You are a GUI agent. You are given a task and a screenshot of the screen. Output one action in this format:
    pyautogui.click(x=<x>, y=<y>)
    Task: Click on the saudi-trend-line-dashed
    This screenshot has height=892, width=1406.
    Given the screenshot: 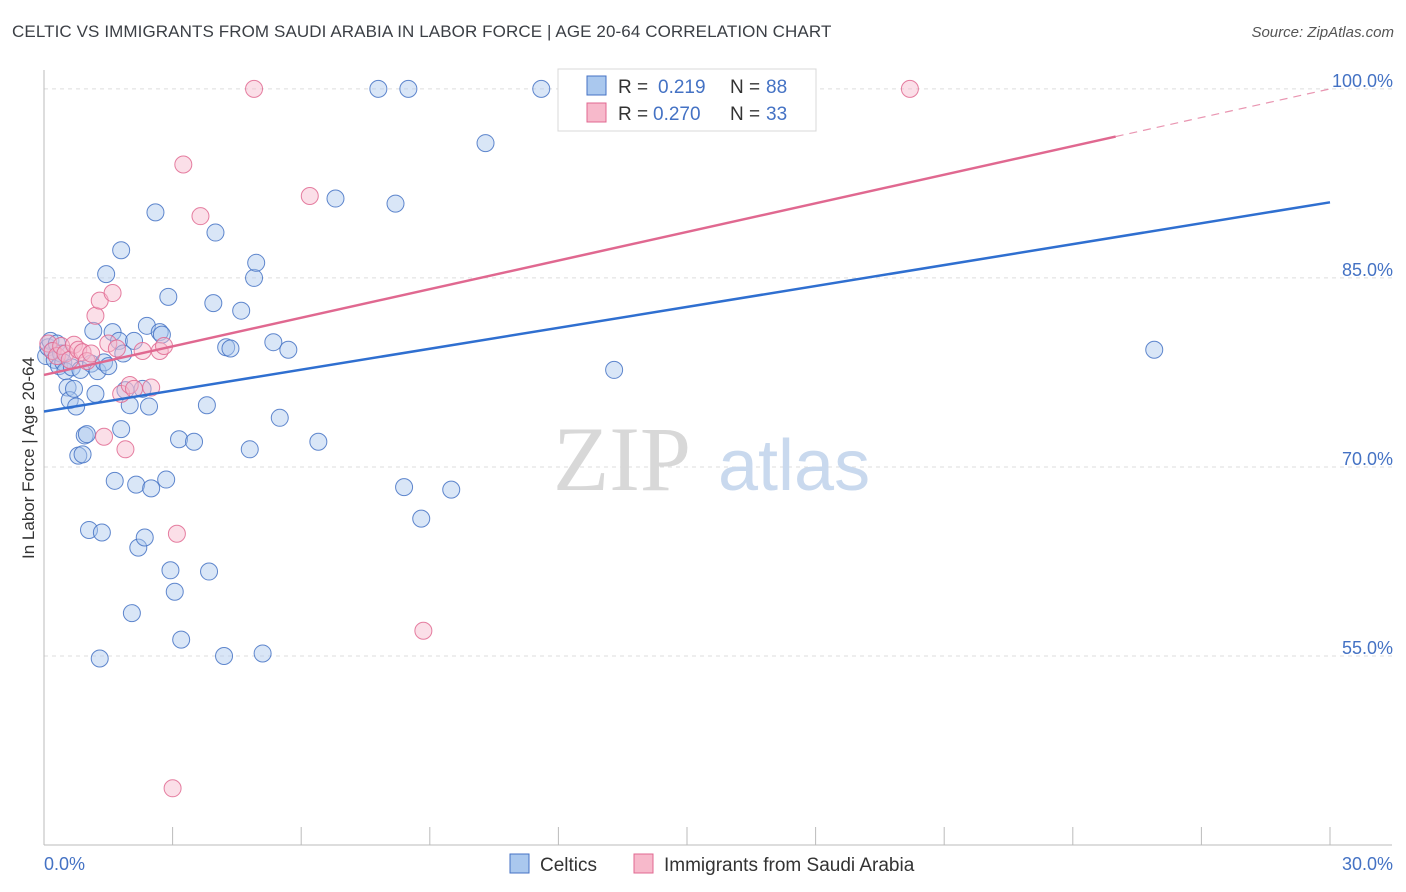 What is the action you would take?
    pyautogui.click(x=1223, y=113)
    